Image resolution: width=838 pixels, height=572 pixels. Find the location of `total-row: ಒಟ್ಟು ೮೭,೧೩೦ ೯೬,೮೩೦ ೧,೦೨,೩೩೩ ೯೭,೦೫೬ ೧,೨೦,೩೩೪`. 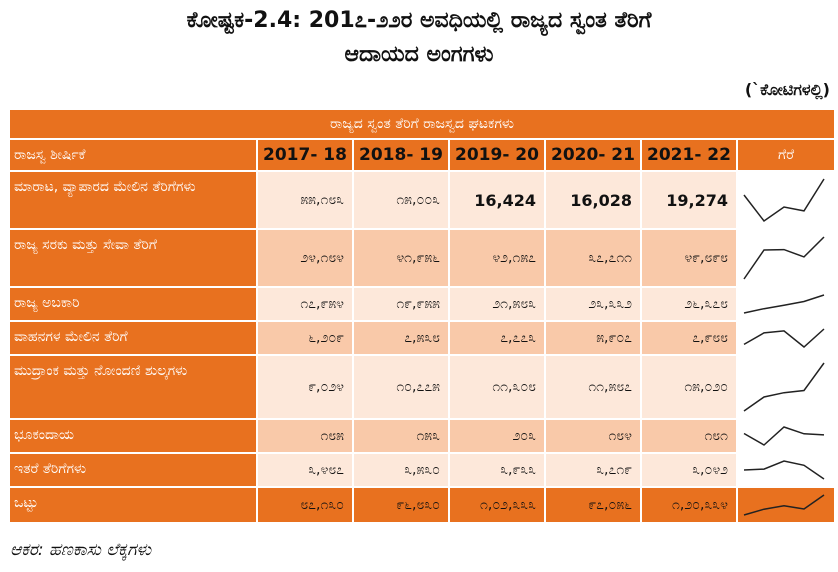

total-row: ಒಟ್ಟು ೮೭,೧೩೦ ೯೬,೮೩೦ ೧,೦೨,೩೩೩ ೯೭,೦೫೬ ೧,೨೦,೩೩೪ is located at coordinates (422, 505).